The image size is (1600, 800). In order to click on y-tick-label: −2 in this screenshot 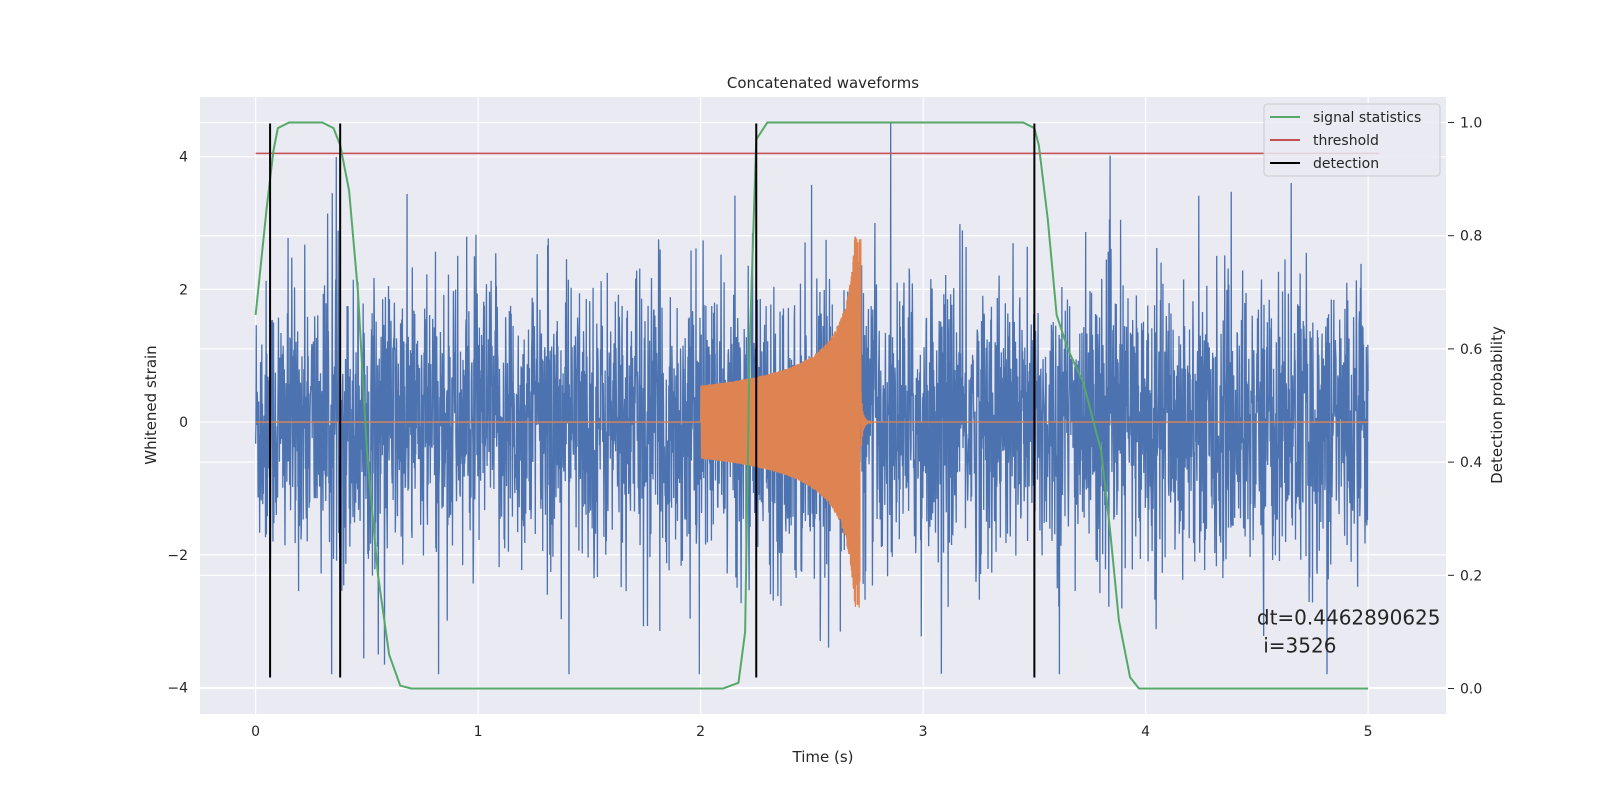, I will do `click(177, 556)`.